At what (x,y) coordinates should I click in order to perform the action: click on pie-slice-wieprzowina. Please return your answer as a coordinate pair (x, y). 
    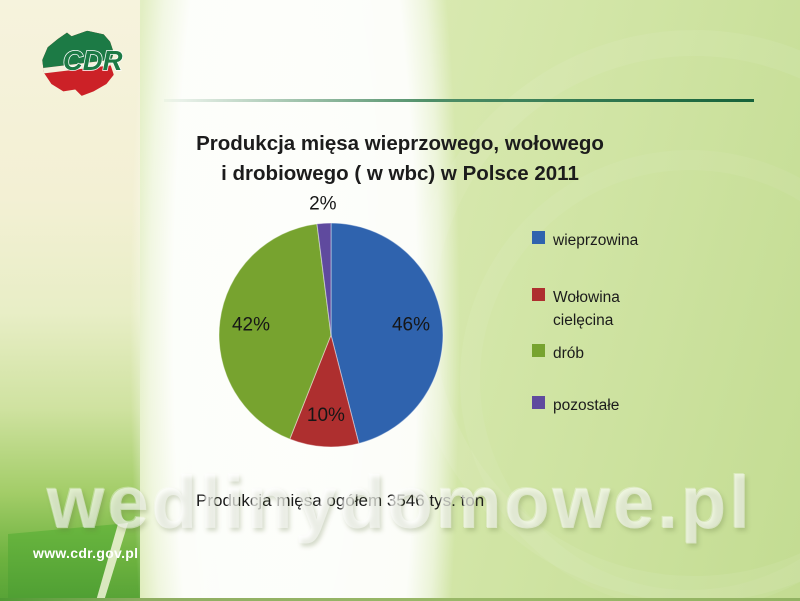
    Looking at the image, I should click on (387, 333).